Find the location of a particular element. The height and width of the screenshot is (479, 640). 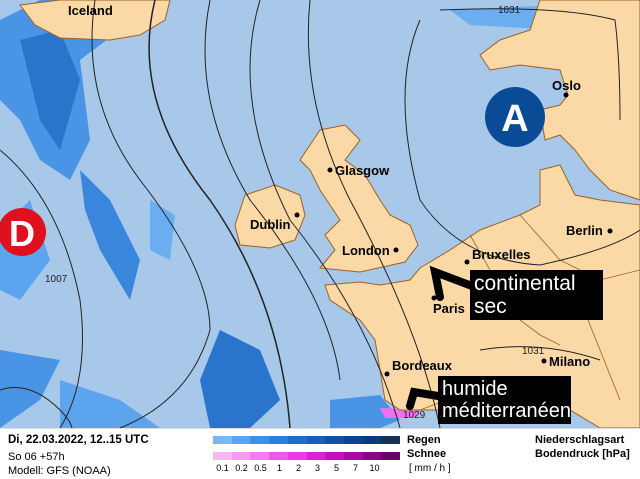

city-label-iceland: Iceland is located at coordinates (90, 10).